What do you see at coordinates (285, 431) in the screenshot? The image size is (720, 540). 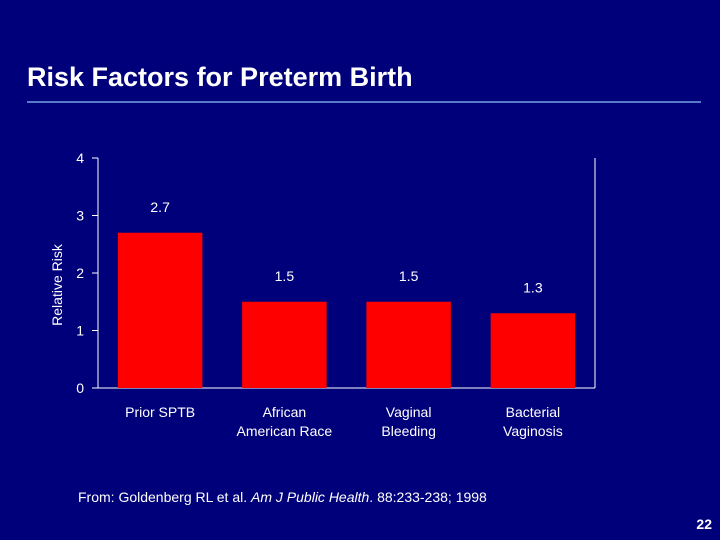 I see `x-tick-label: American Race` at bounding box center [285, 431].